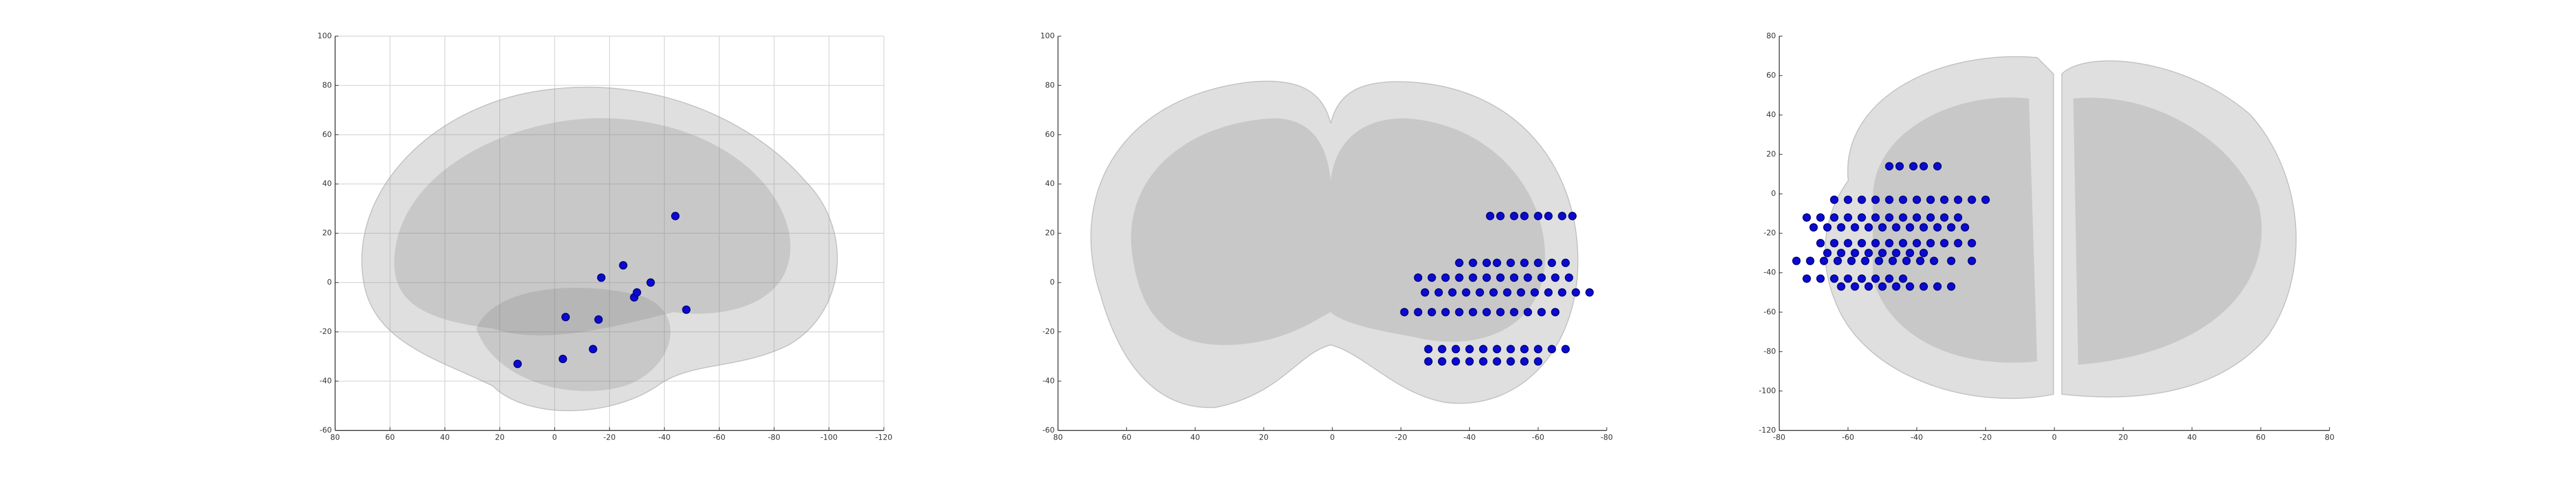 The width and height of the screenshot is (2576, 483). What do you see at coordinates (1986, 438) in the screenshot?
I see `x-tick-label: -20` at bounding box center [1986, 438].